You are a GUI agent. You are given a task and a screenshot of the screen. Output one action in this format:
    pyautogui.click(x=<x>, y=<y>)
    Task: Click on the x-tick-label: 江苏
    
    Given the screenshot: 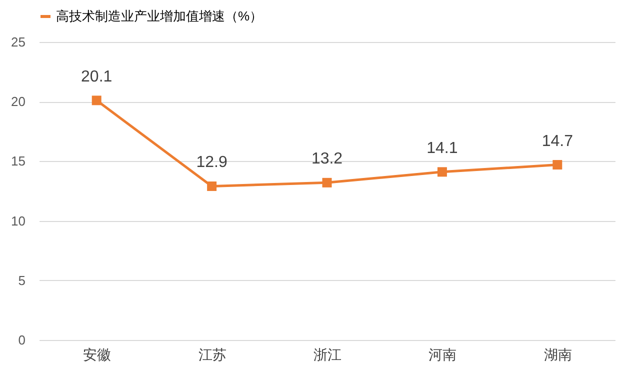 What is the action you would take?
    pyautogui.click(x=212, y=354)
    